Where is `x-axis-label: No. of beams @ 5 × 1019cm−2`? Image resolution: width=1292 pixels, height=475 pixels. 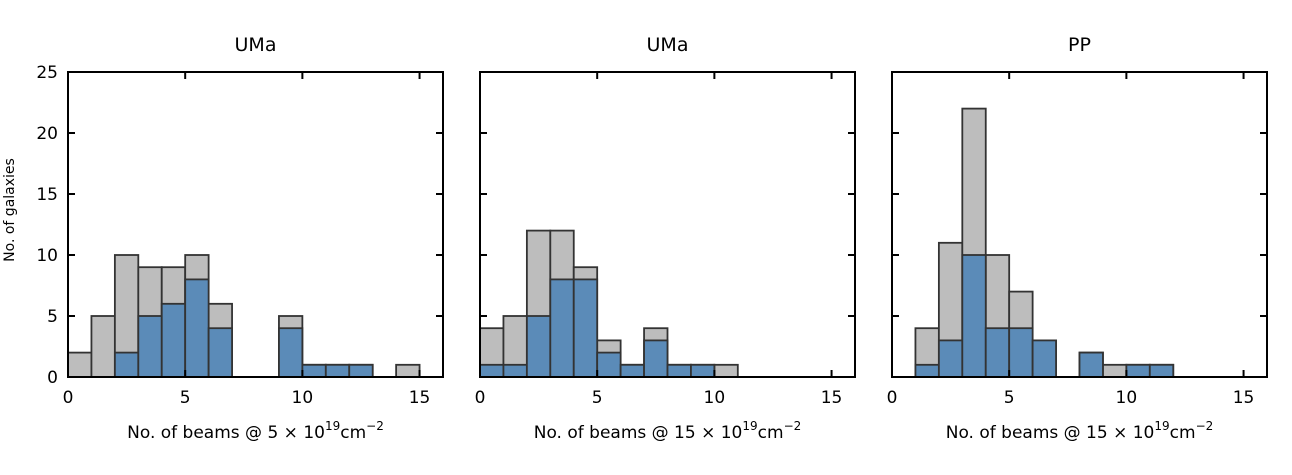
x-axis-label: No. of beams @ 5 × 1019cm−2 is located at coordinates (255, 431).